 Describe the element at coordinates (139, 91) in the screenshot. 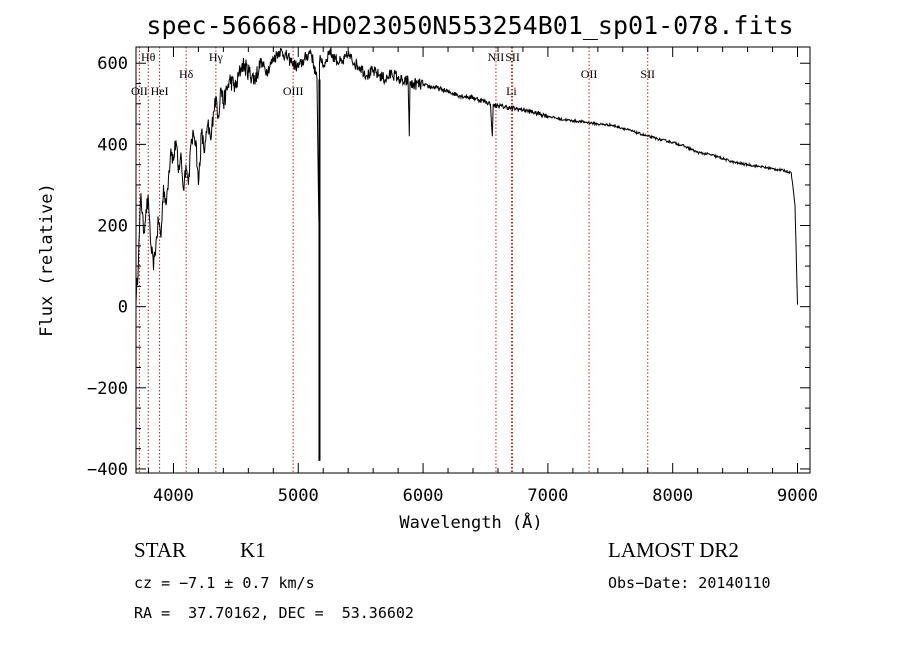

I see `line-marker-label-1: OII` at that location.